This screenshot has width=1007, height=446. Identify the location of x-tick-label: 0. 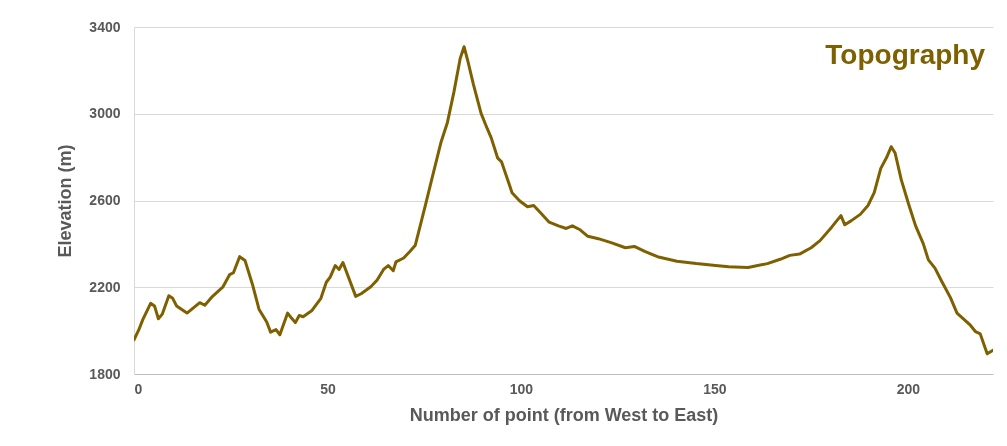
(138, 388).